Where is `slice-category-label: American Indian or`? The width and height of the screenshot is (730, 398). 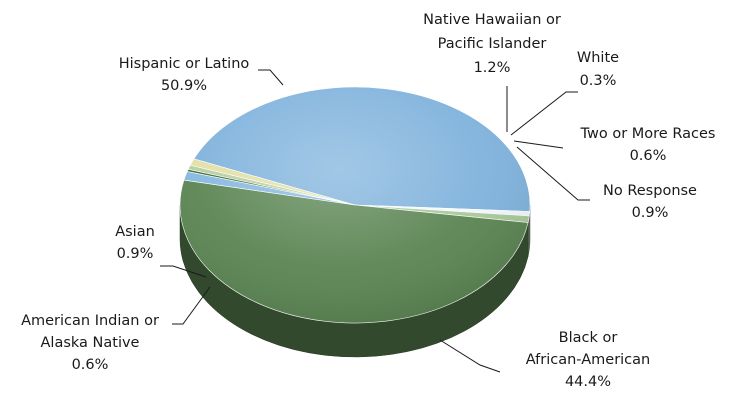
slice-category-label: American Indian or is located at coordinates (90, 321).